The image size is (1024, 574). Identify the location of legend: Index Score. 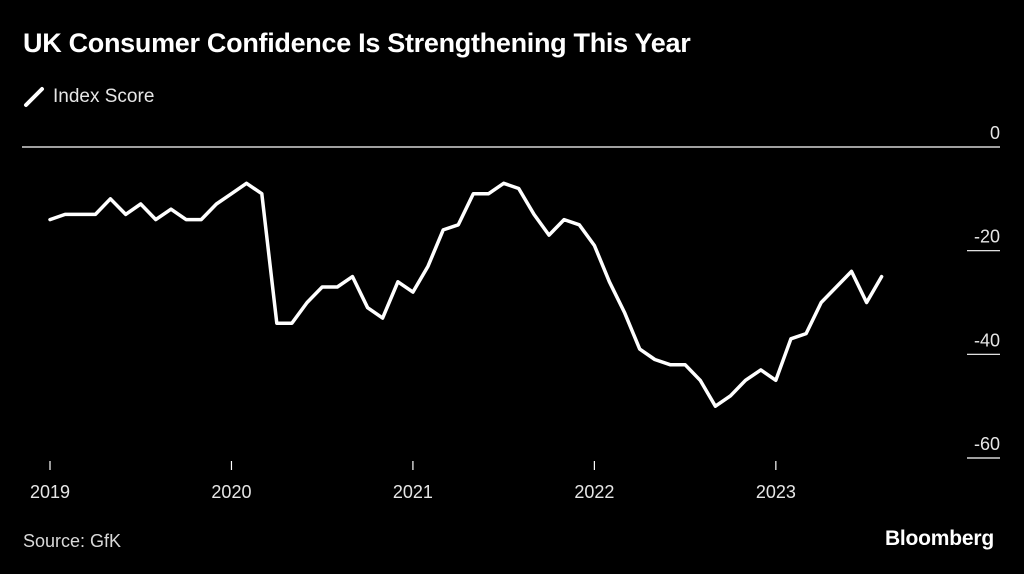
(88, 97).